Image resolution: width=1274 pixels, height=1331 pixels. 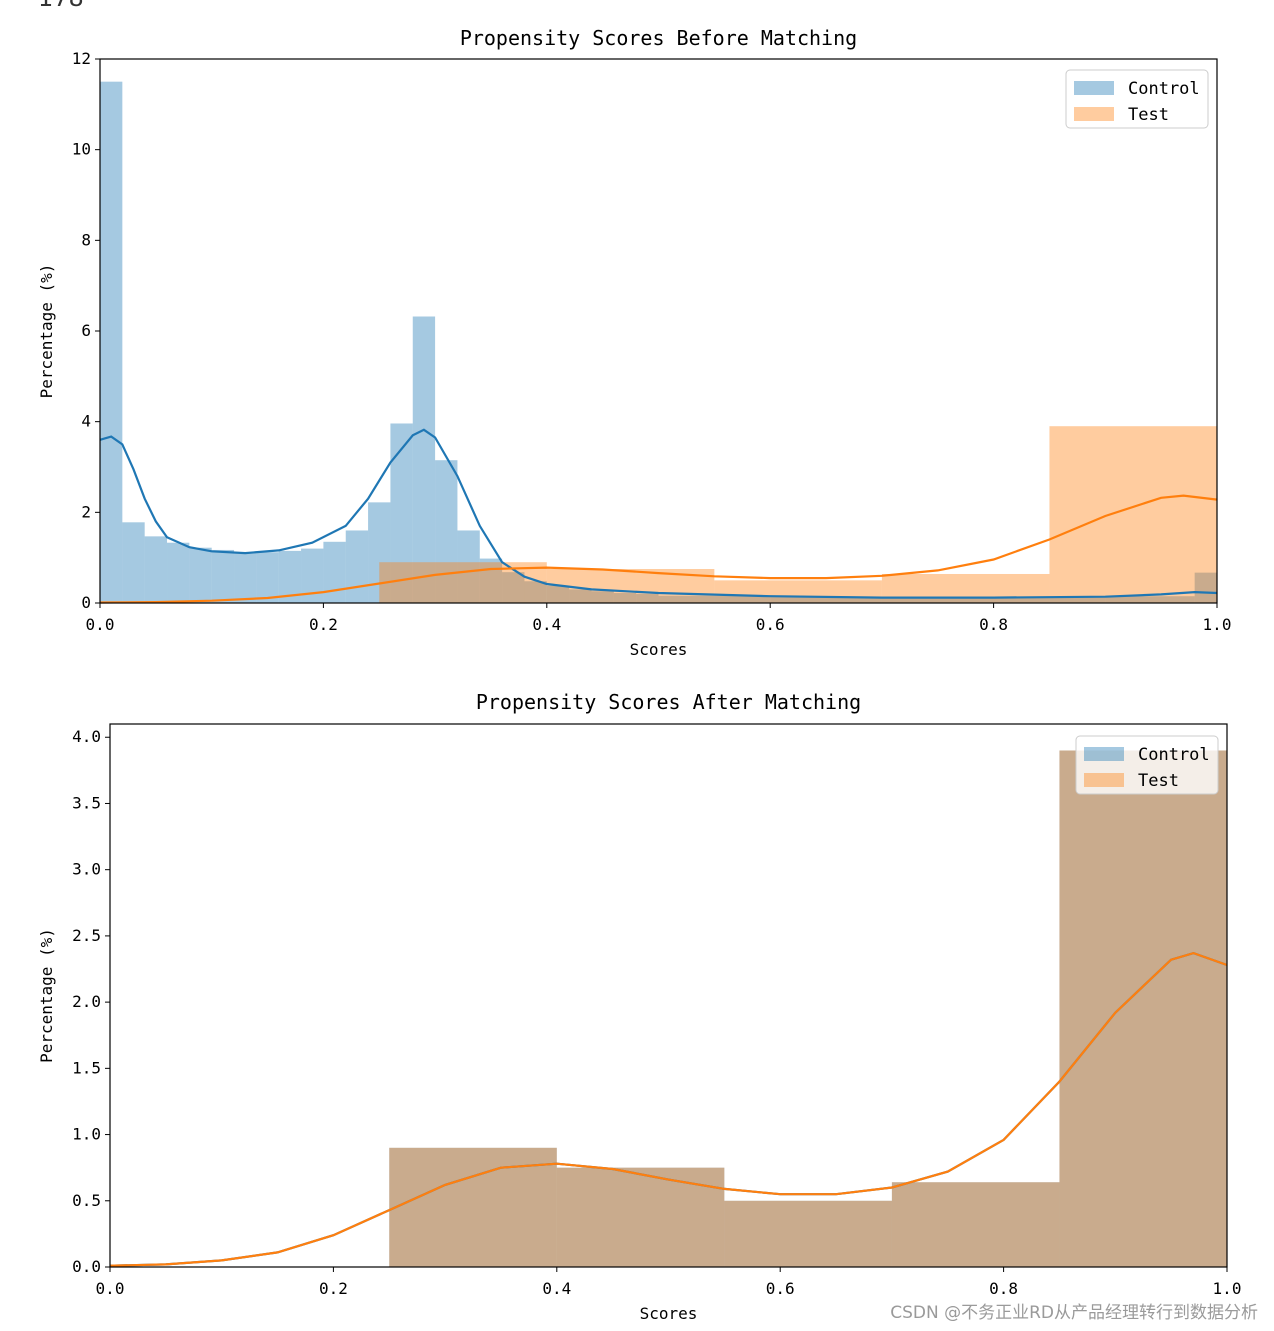 I want to click on y-tick-label: 3.5, so click(x=86, y=802).